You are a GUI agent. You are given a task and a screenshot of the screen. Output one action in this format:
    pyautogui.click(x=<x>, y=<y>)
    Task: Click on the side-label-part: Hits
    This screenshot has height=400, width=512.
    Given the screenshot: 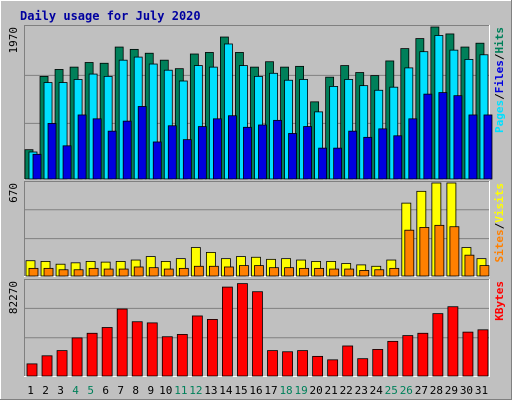 What is the action you would take?
    pyautogui.click(x=499, y=40)
    